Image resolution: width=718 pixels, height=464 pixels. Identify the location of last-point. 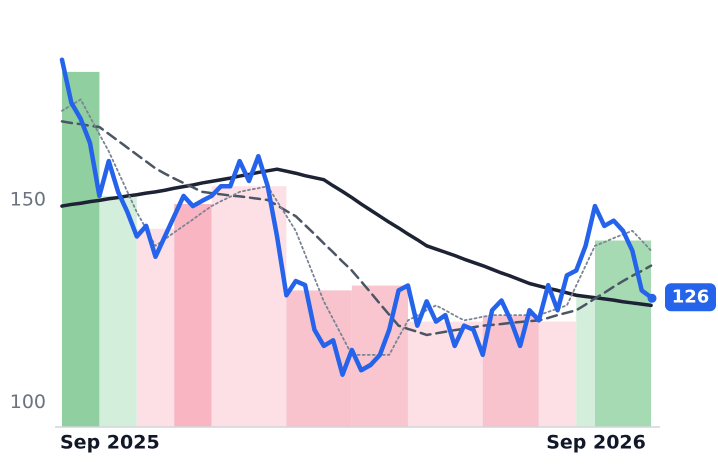
(652, 298).